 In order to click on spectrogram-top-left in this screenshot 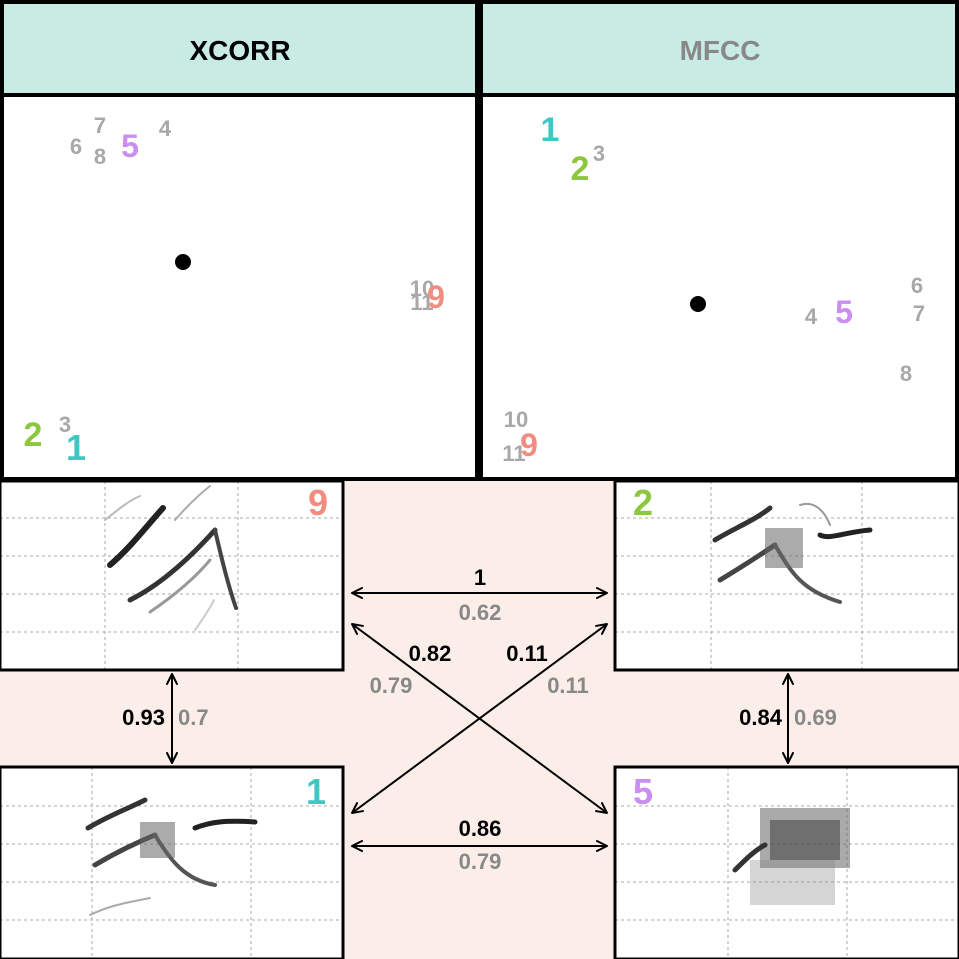, I will do `click(172, 575)`.